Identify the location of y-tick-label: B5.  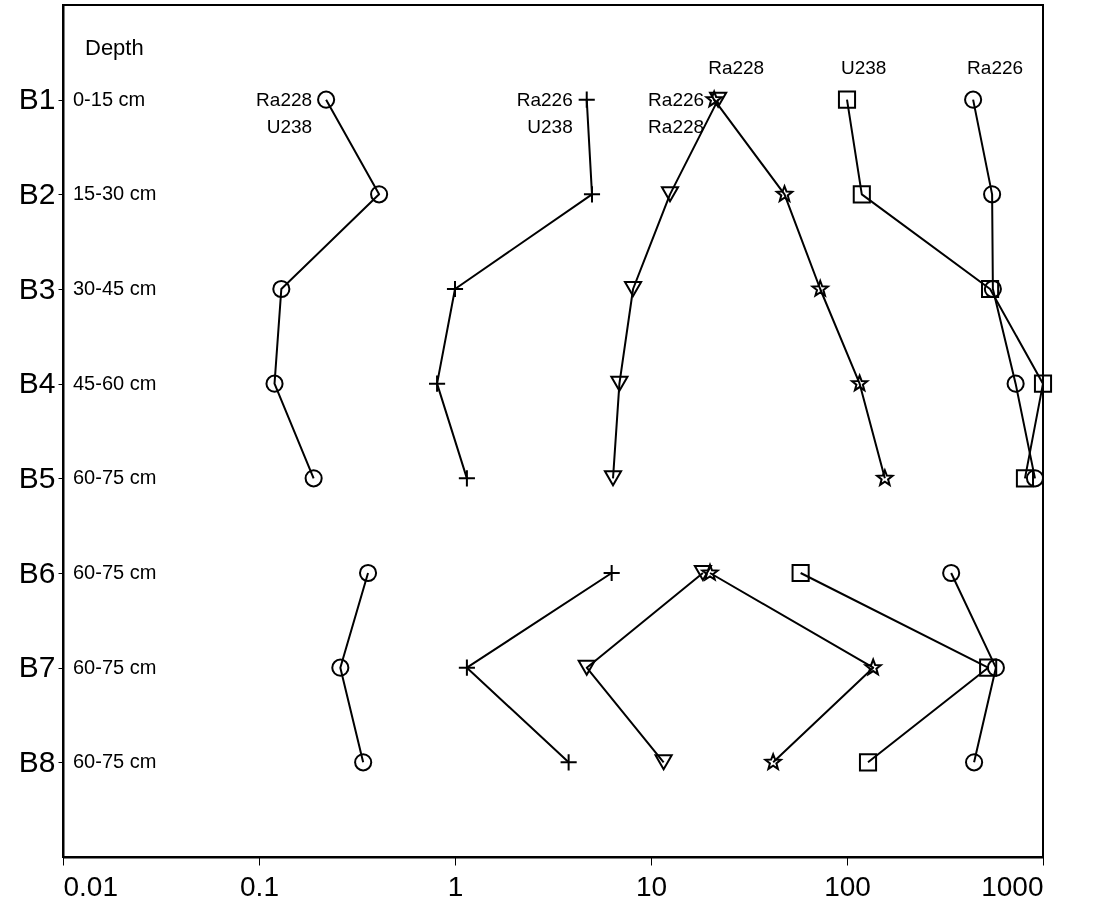
(37, 477).